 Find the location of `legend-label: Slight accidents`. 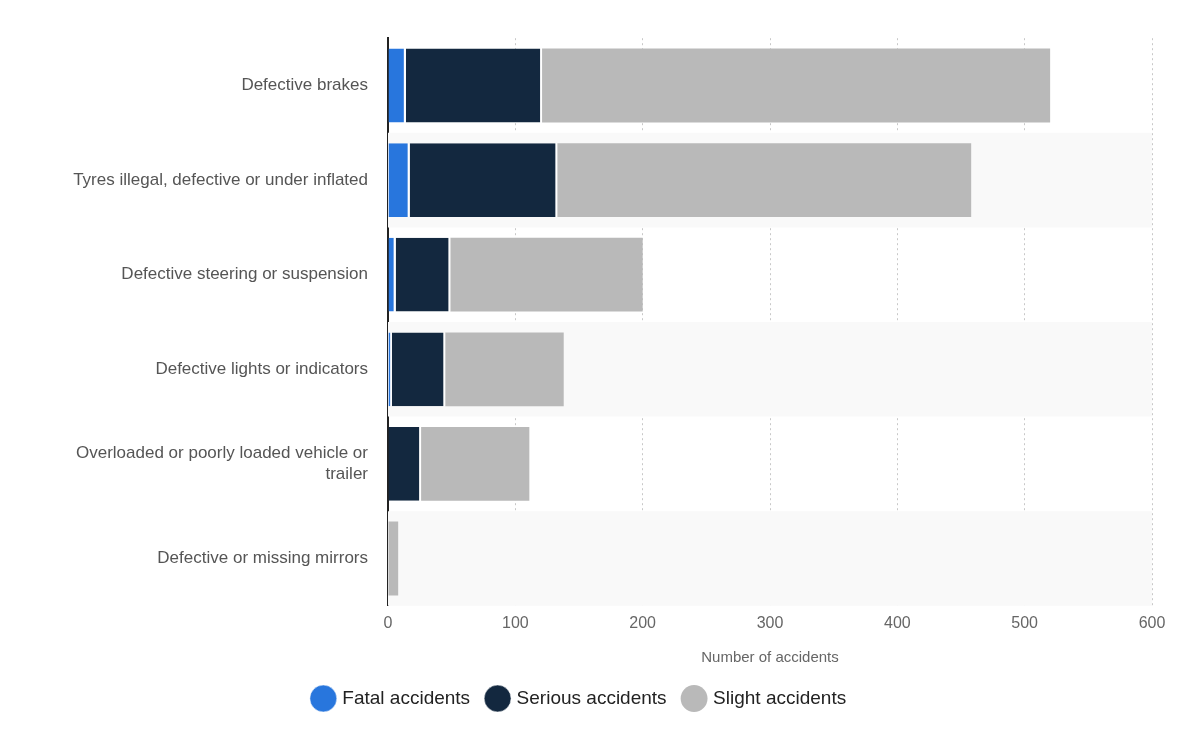

legend-label: Slight accidents is located at coordinates (780, 697).